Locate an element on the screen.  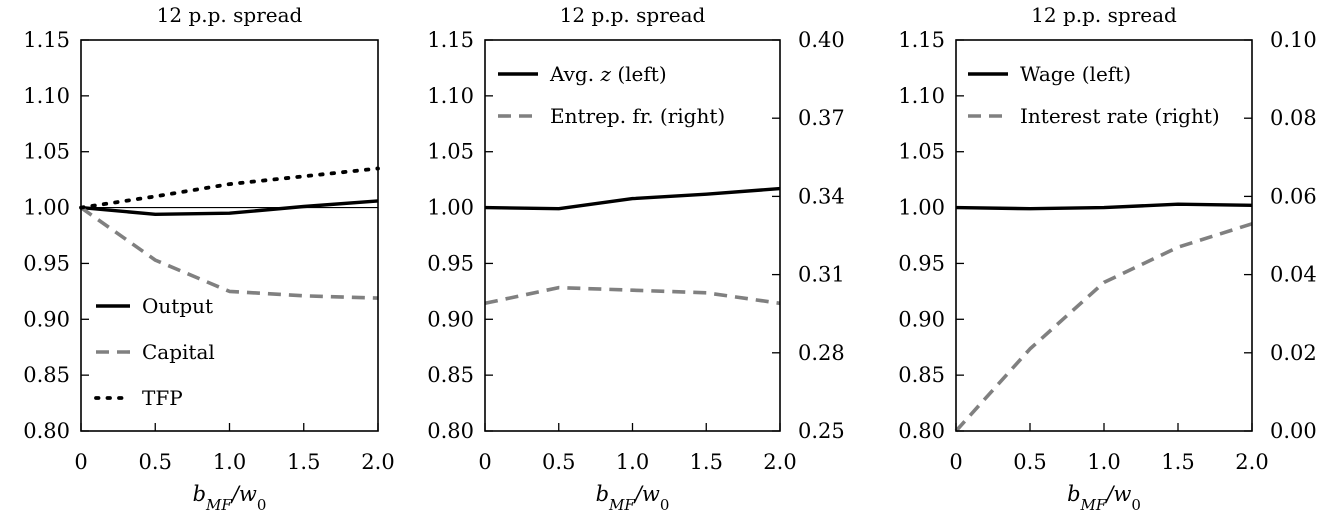
legend-label: Entrep. fr. (right) is located at coordinates (637, 116).